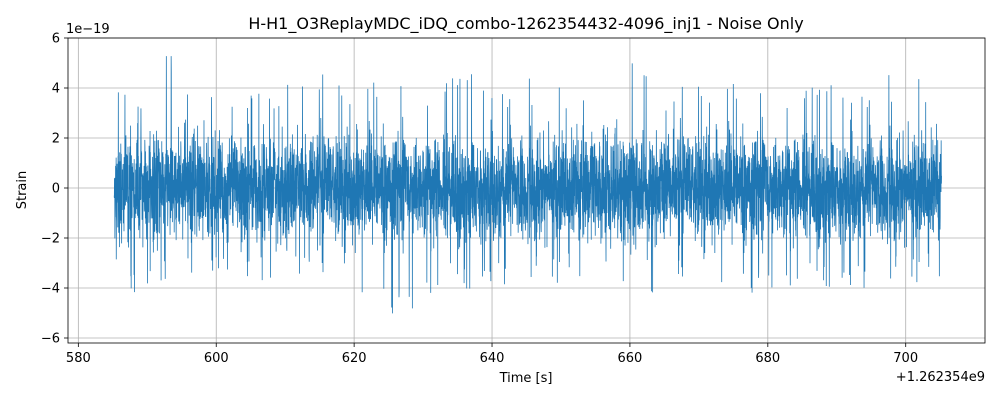 This screenshot has height=404, width=1000. I want to click on y-tick-label: −4, so click(50, 289).